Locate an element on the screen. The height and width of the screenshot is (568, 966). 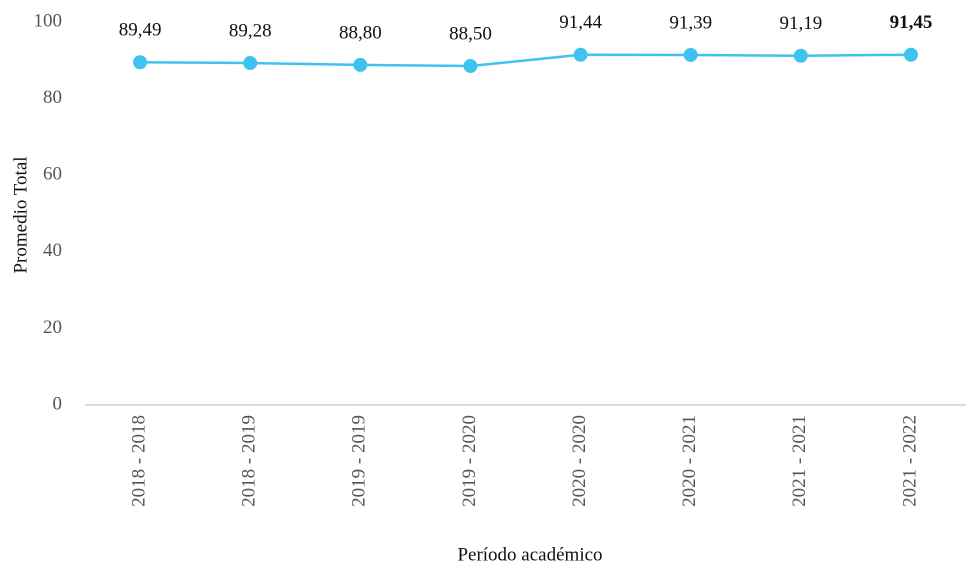
data-label: 88,50 is located at coordinates (470, 33).